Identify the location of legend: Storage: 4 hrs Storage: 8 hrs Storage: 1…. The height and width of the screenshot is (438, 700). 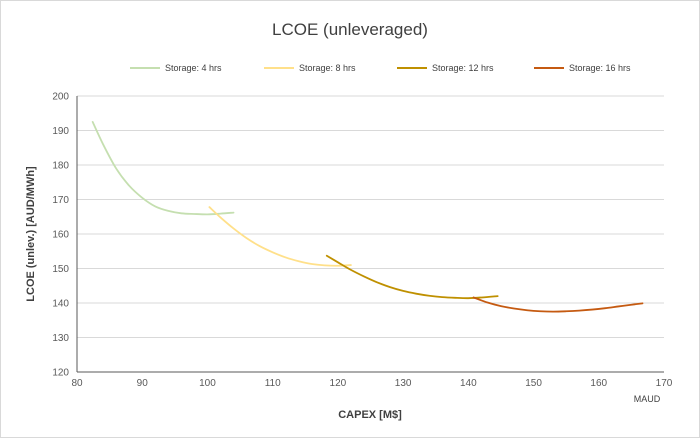
(350, 68).